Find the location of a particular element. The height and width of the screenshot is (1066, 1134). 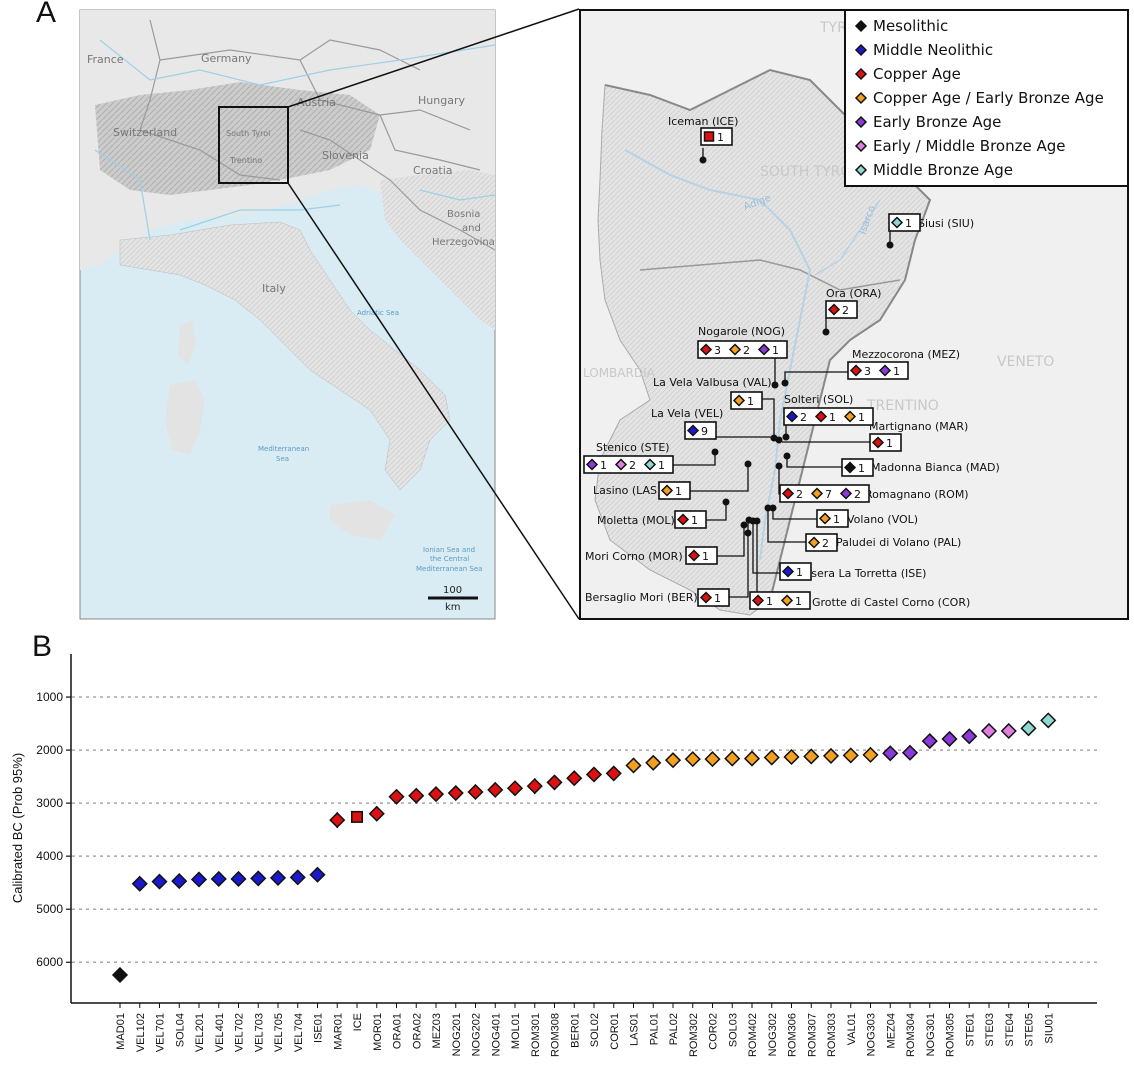

x-tick-label-13: MOR01 is located at coordinates (378, 1032).